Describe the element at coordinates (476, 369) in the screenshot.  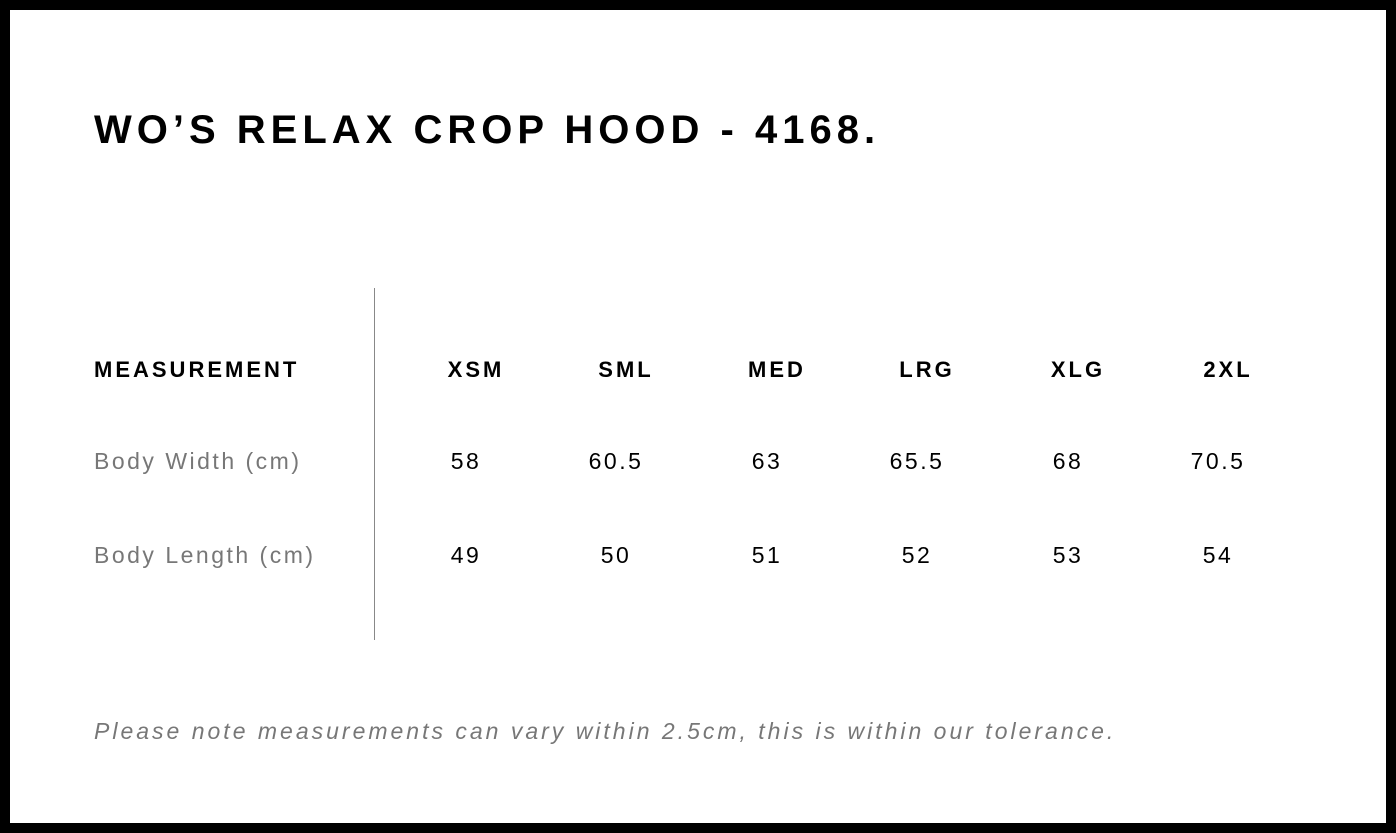
I see `size-header-xsm: XSM` at that location.